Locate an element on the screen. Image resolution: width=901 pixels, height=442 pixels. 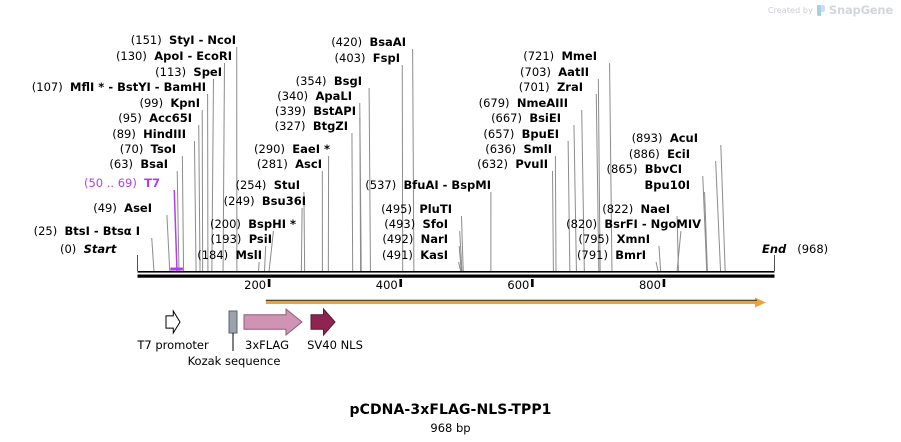
enzyme-label: (107) MflI * - BstYI - BamHI is located at coordinates (119, 87).